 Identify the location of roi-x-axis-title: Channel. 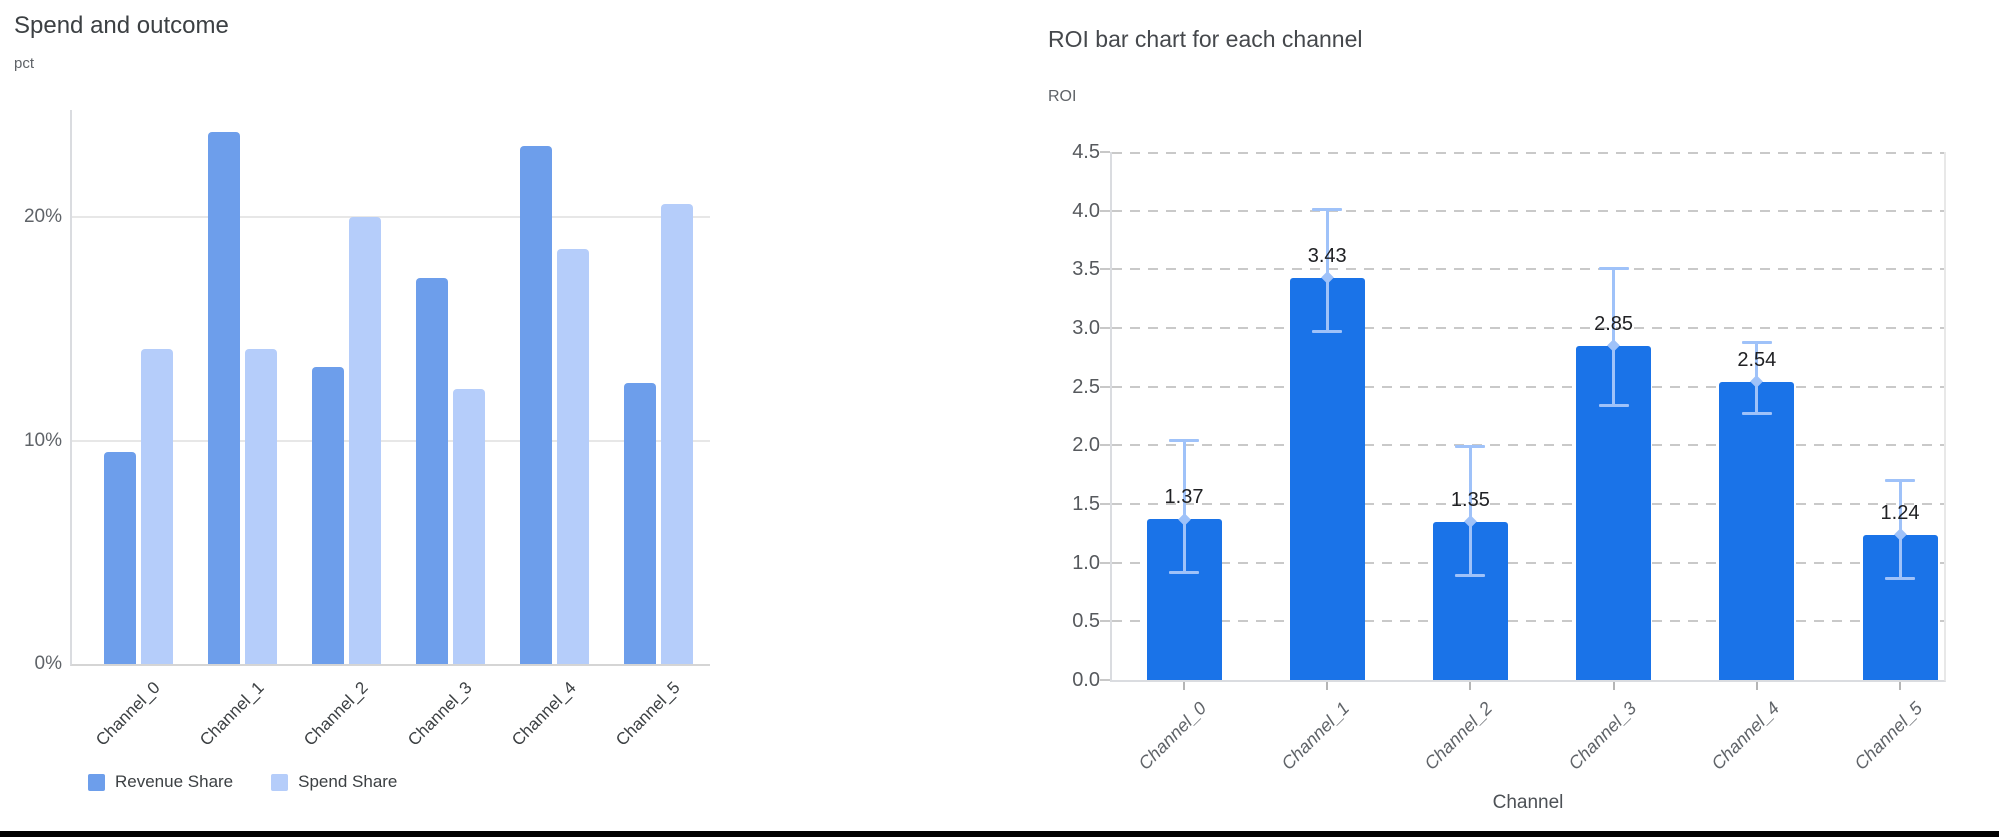
(1528, 802).